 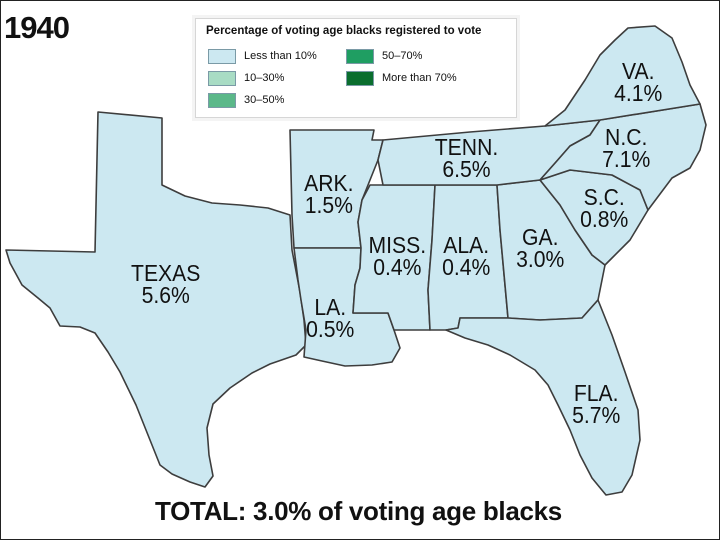 I want to click on state-label-florida: FLA. 5.7%, so click(x=596, y=404).